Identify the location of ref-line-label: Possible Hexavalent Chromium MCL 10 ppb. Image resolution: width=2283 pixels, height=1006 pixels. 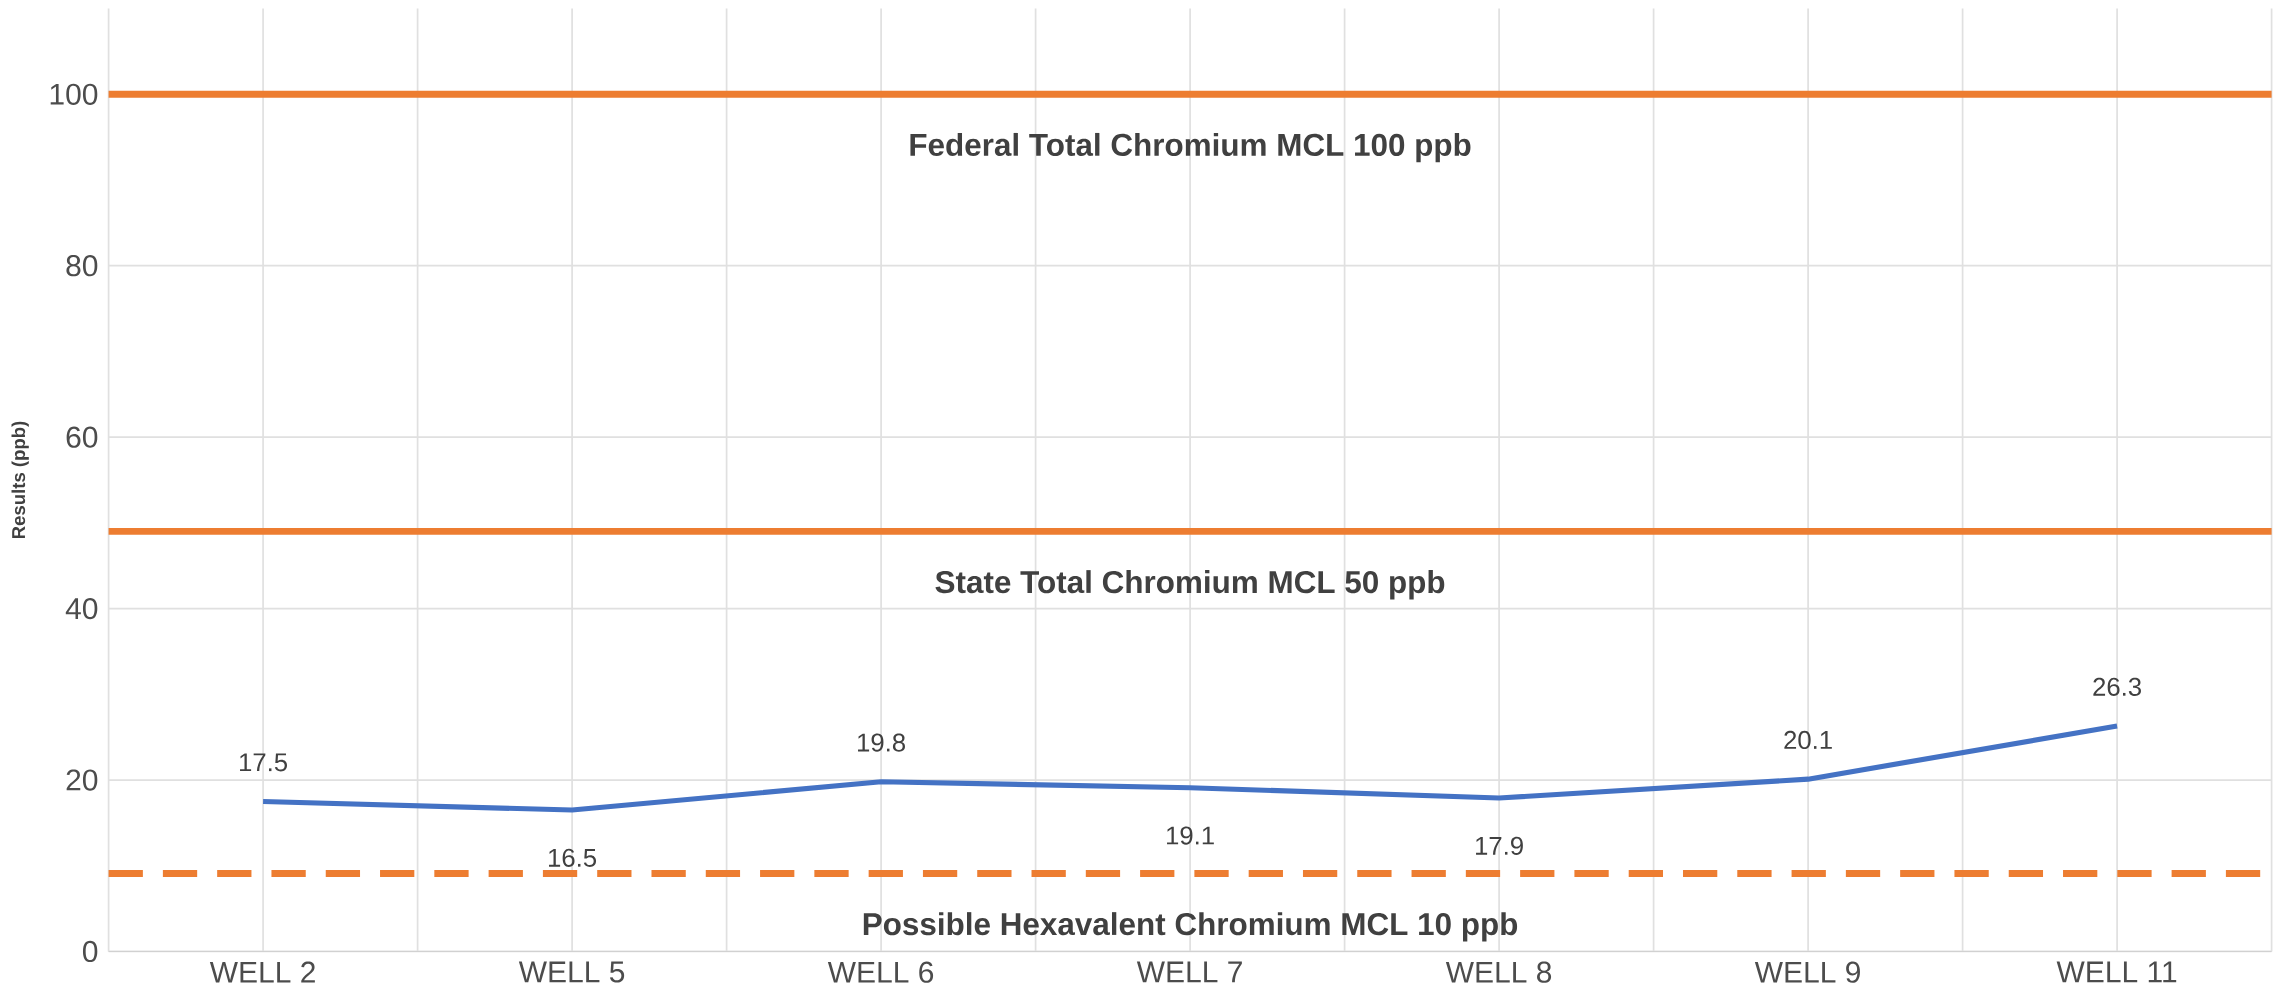
(1190, 927).